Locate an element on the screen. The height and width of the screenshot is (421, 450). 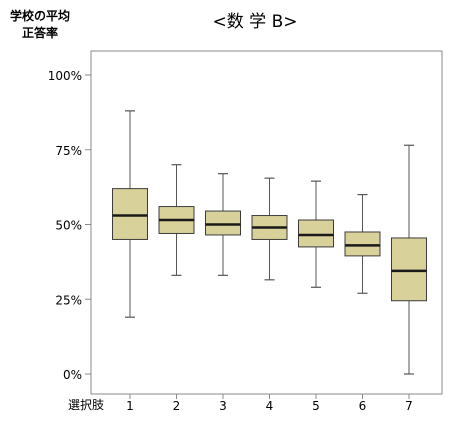
y-tick-label: 100% is located at coordinates (65, 76).